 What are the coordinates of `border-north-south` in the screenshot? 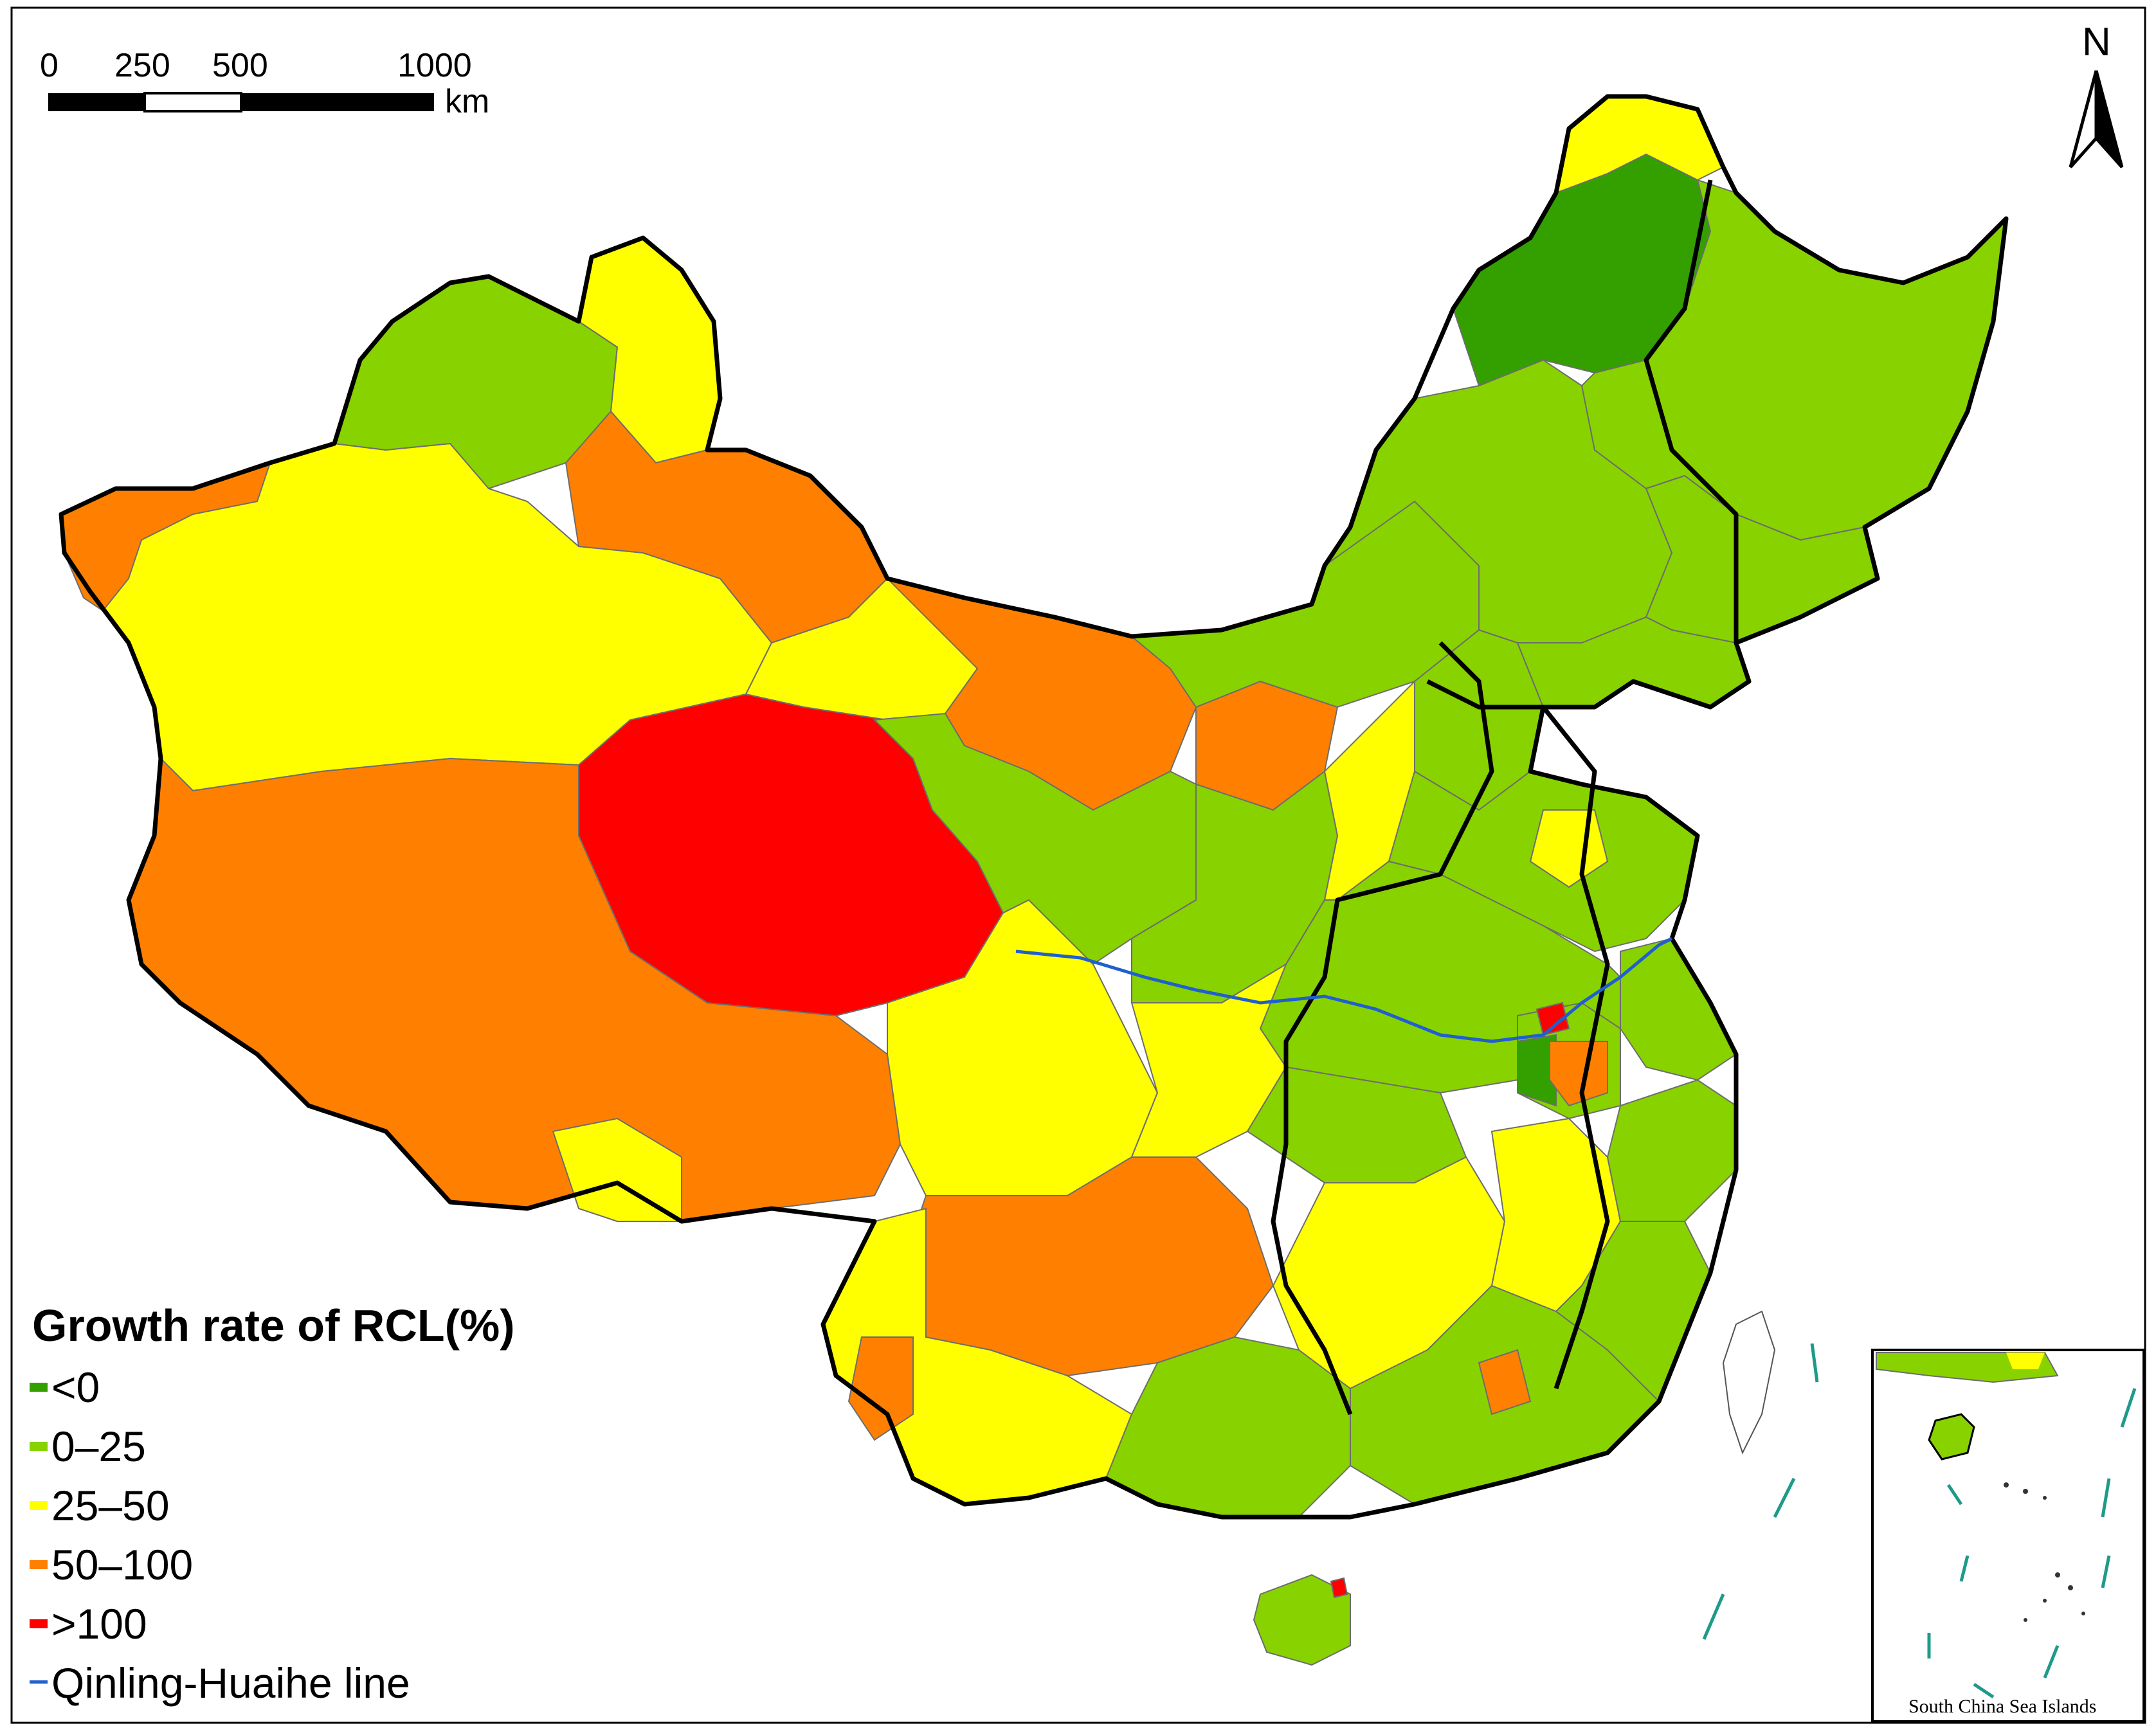 It's located at (1383, 1028).